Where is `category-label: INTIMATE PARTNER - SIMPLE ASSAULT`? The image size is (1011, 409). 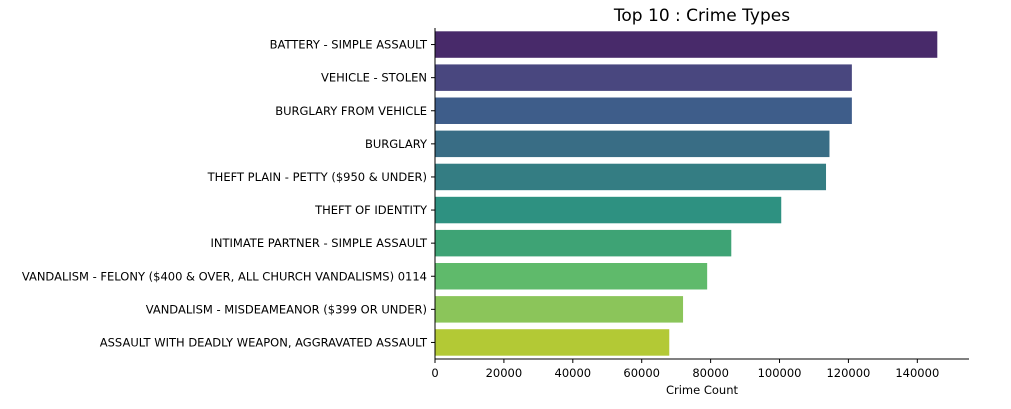 category-label: INTIMATE PARTNER - SIMPLE ASSAULT is located at coordinates (318, 243).